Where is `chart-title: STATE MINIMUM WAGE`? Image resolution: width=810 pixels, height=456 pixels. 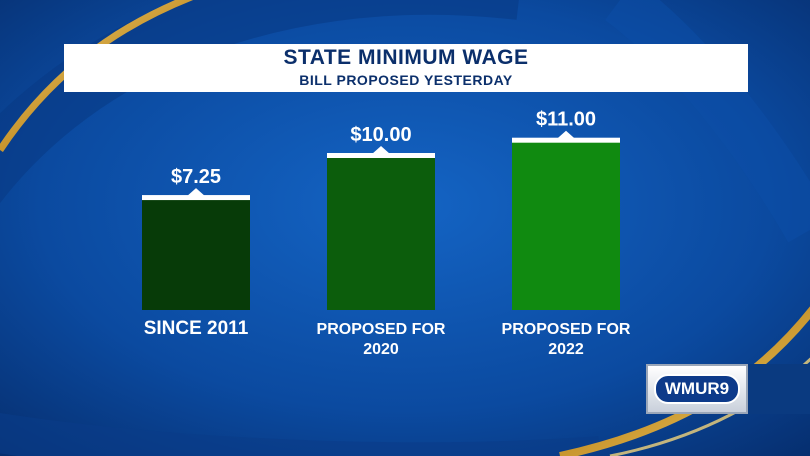 chart-title: STATE MINIMUM WAGE is located at coordinates (406, 57).